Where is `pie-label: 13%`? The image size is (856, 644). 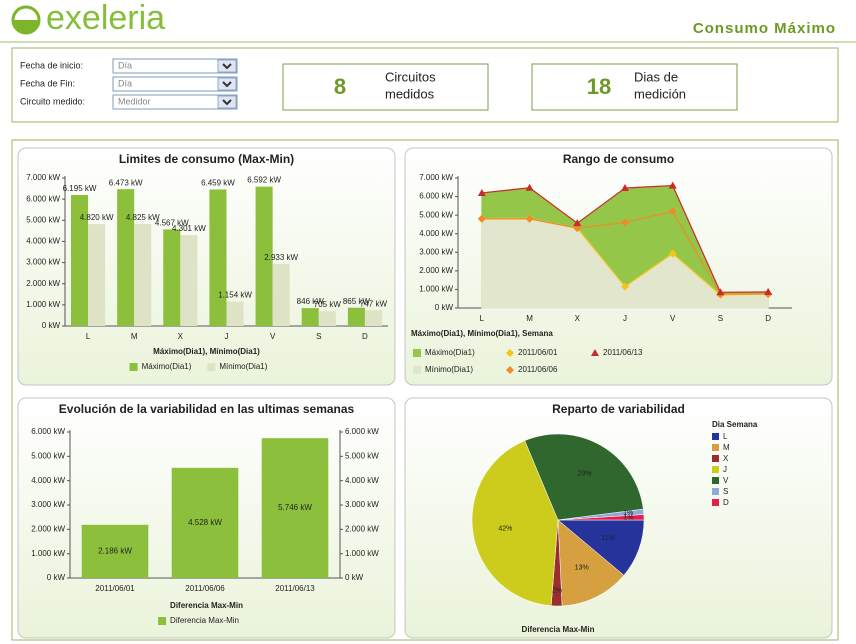
pie-label: 13% is located at coordinates (582, 568).